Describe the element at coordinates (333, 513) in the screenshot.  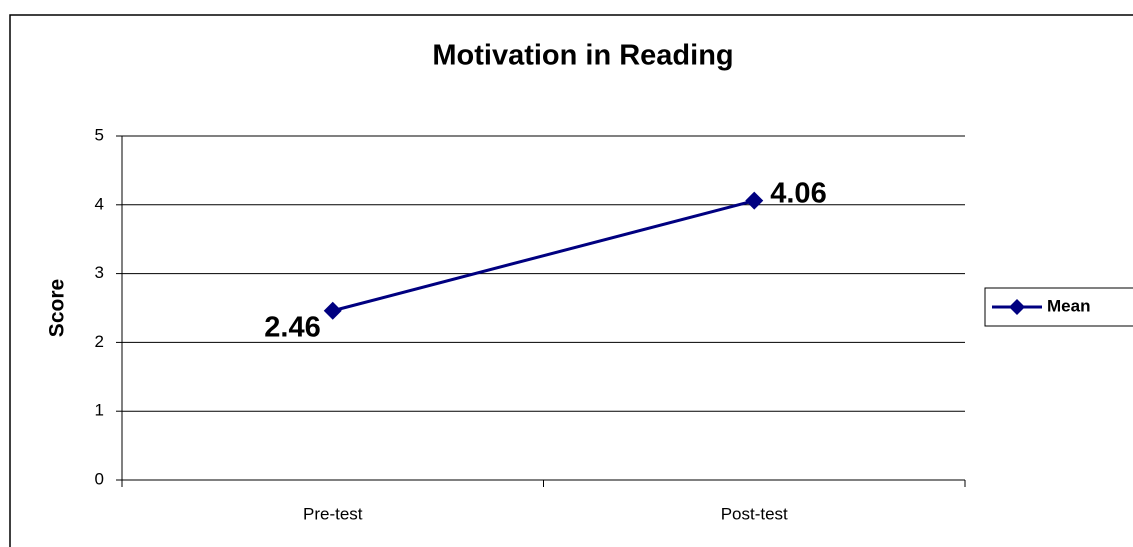
I see `x-tick-label: Pre-test` at that location.